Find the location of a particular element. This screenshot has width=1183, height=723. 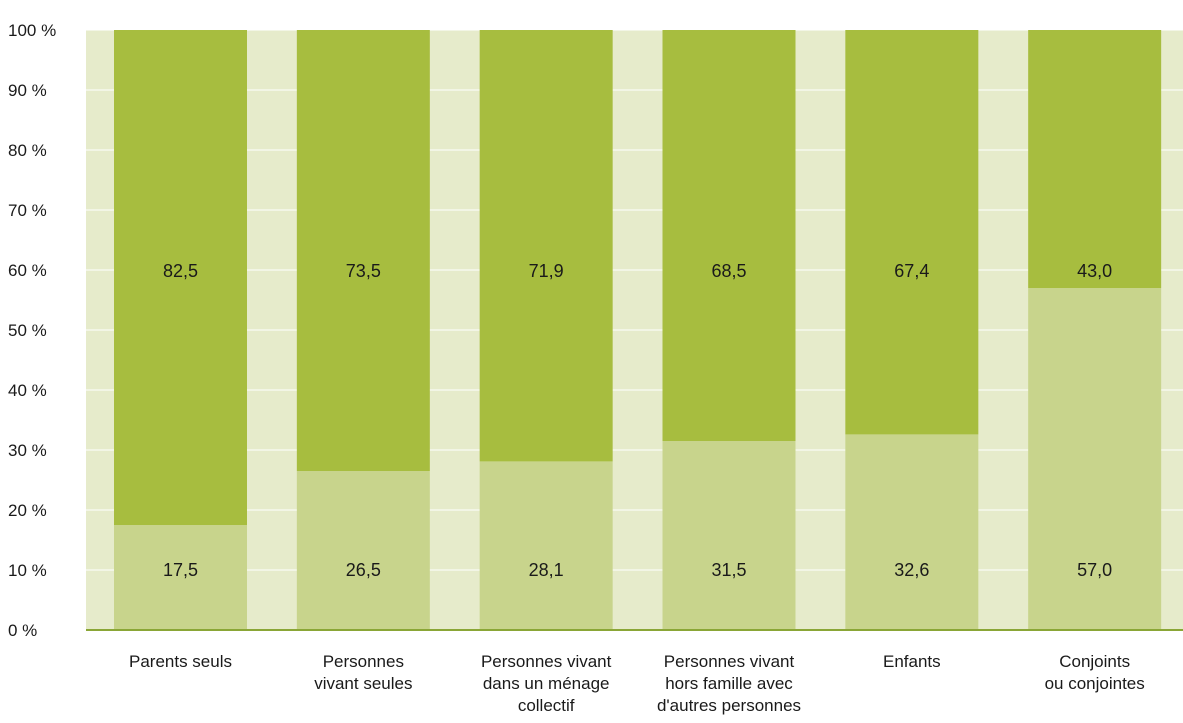

data-label: 31,5 is located at coordinates (728, 570).